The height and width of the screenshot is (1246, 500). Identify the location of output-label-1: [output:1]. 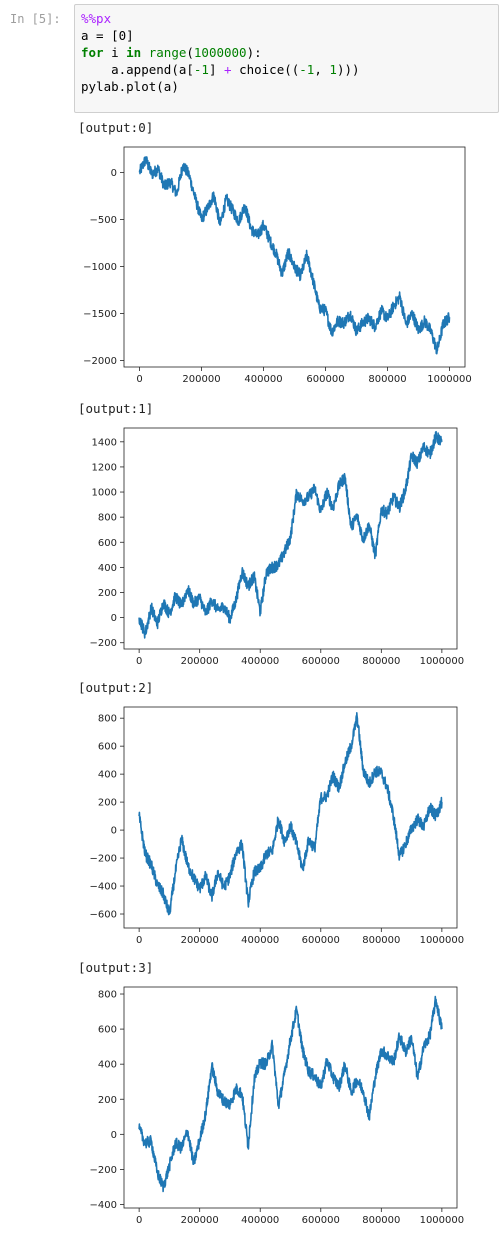
(116, 408).